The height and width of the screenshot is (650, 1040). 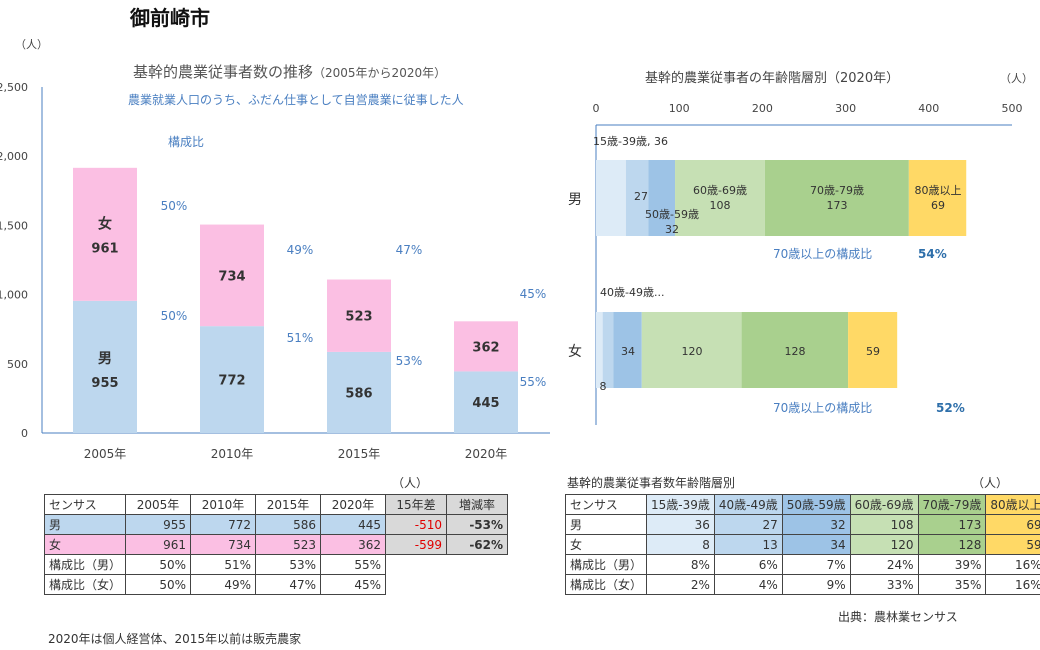 What do you see at coordinates (672, 222) in the screenshot?
I see `data-label: 50歳-59歳 32` at bounding box center [672, 222].